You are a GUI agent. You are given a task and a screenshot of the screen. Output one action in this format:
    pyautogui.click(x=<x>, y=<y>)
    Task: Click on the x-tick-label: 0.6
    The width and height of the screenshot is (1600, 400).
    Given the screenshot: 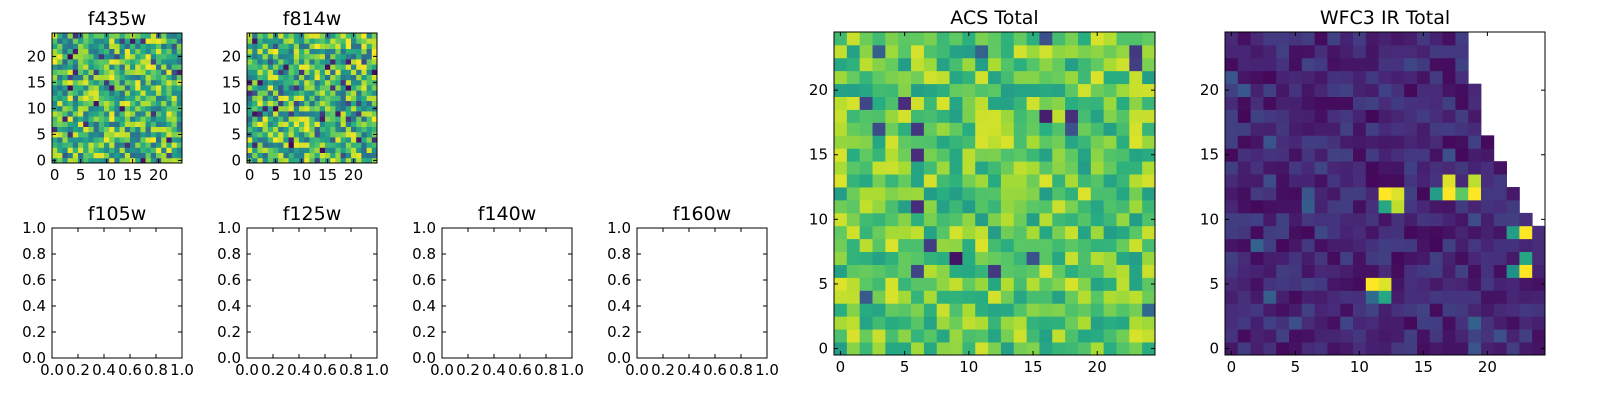 What is the action you would take?
    pyautogui.click(x=715, y=370)
    